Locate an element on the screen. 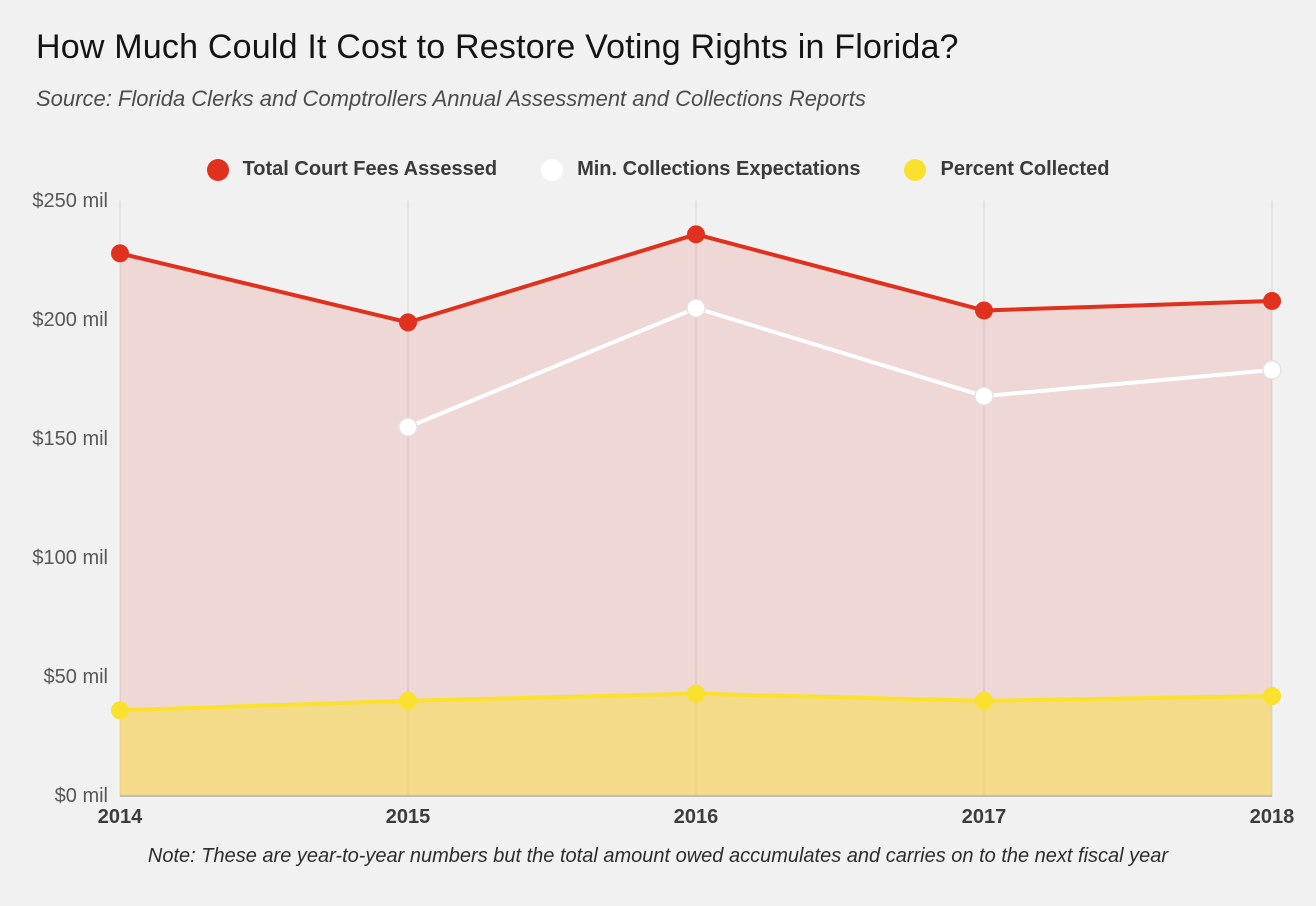  legend-dot-red is located at coordinates (217, 169).